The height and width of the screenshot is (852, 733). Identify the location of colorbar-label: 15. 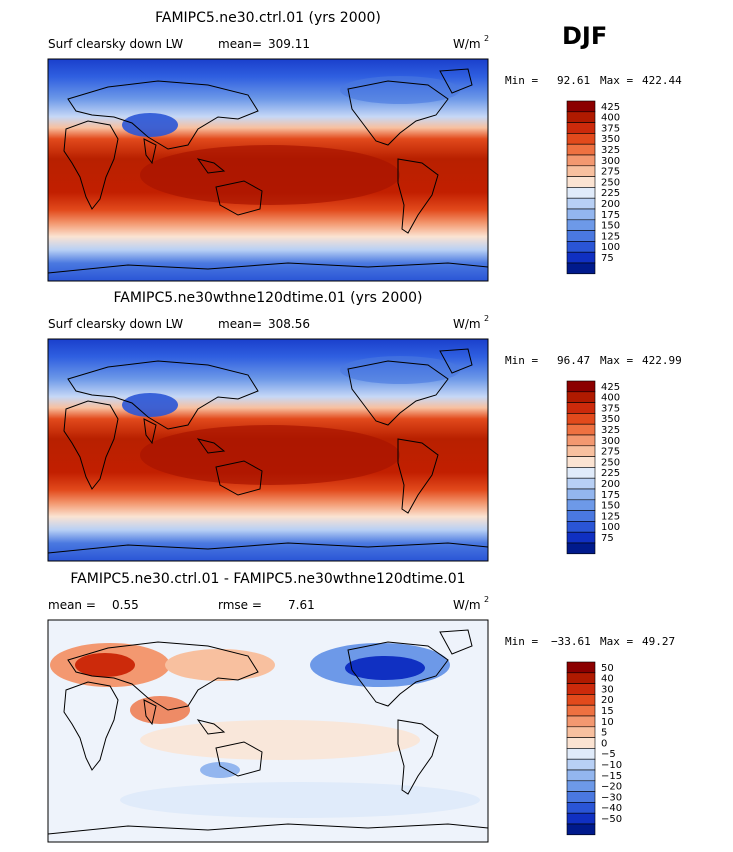
(607, 711).